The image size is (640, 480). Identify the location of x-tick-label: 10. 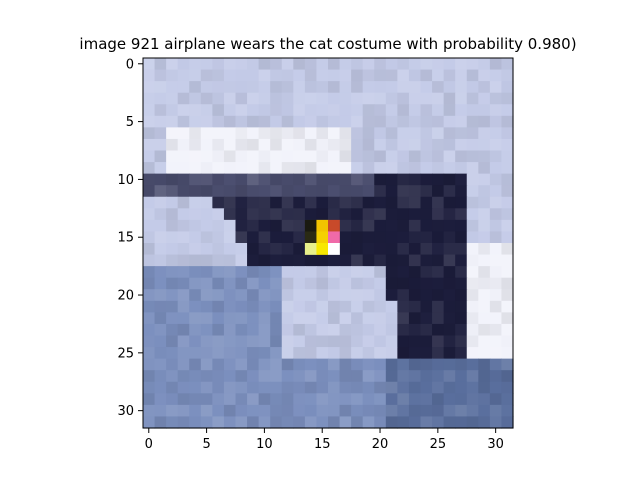
(264, 444).